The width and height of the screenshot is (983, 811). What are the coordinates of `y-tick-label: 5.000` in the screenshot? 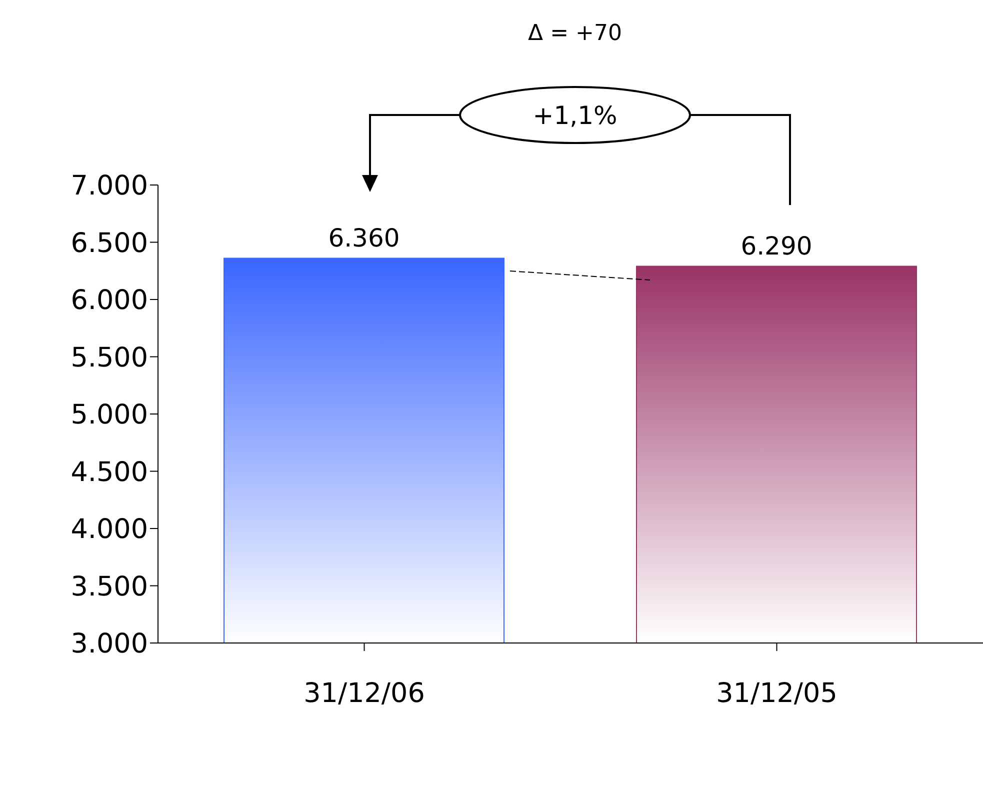 It's located at (109, 415).